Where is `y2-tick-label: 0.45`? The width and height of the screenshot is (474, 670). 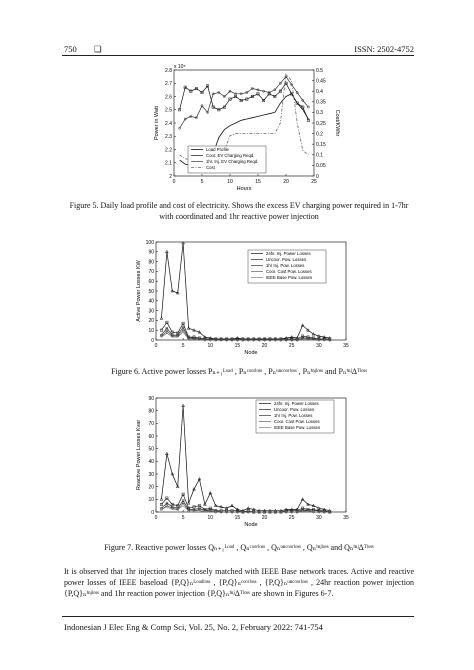 y2-tick-label: 0.45 is located at coordinates (321, 81).